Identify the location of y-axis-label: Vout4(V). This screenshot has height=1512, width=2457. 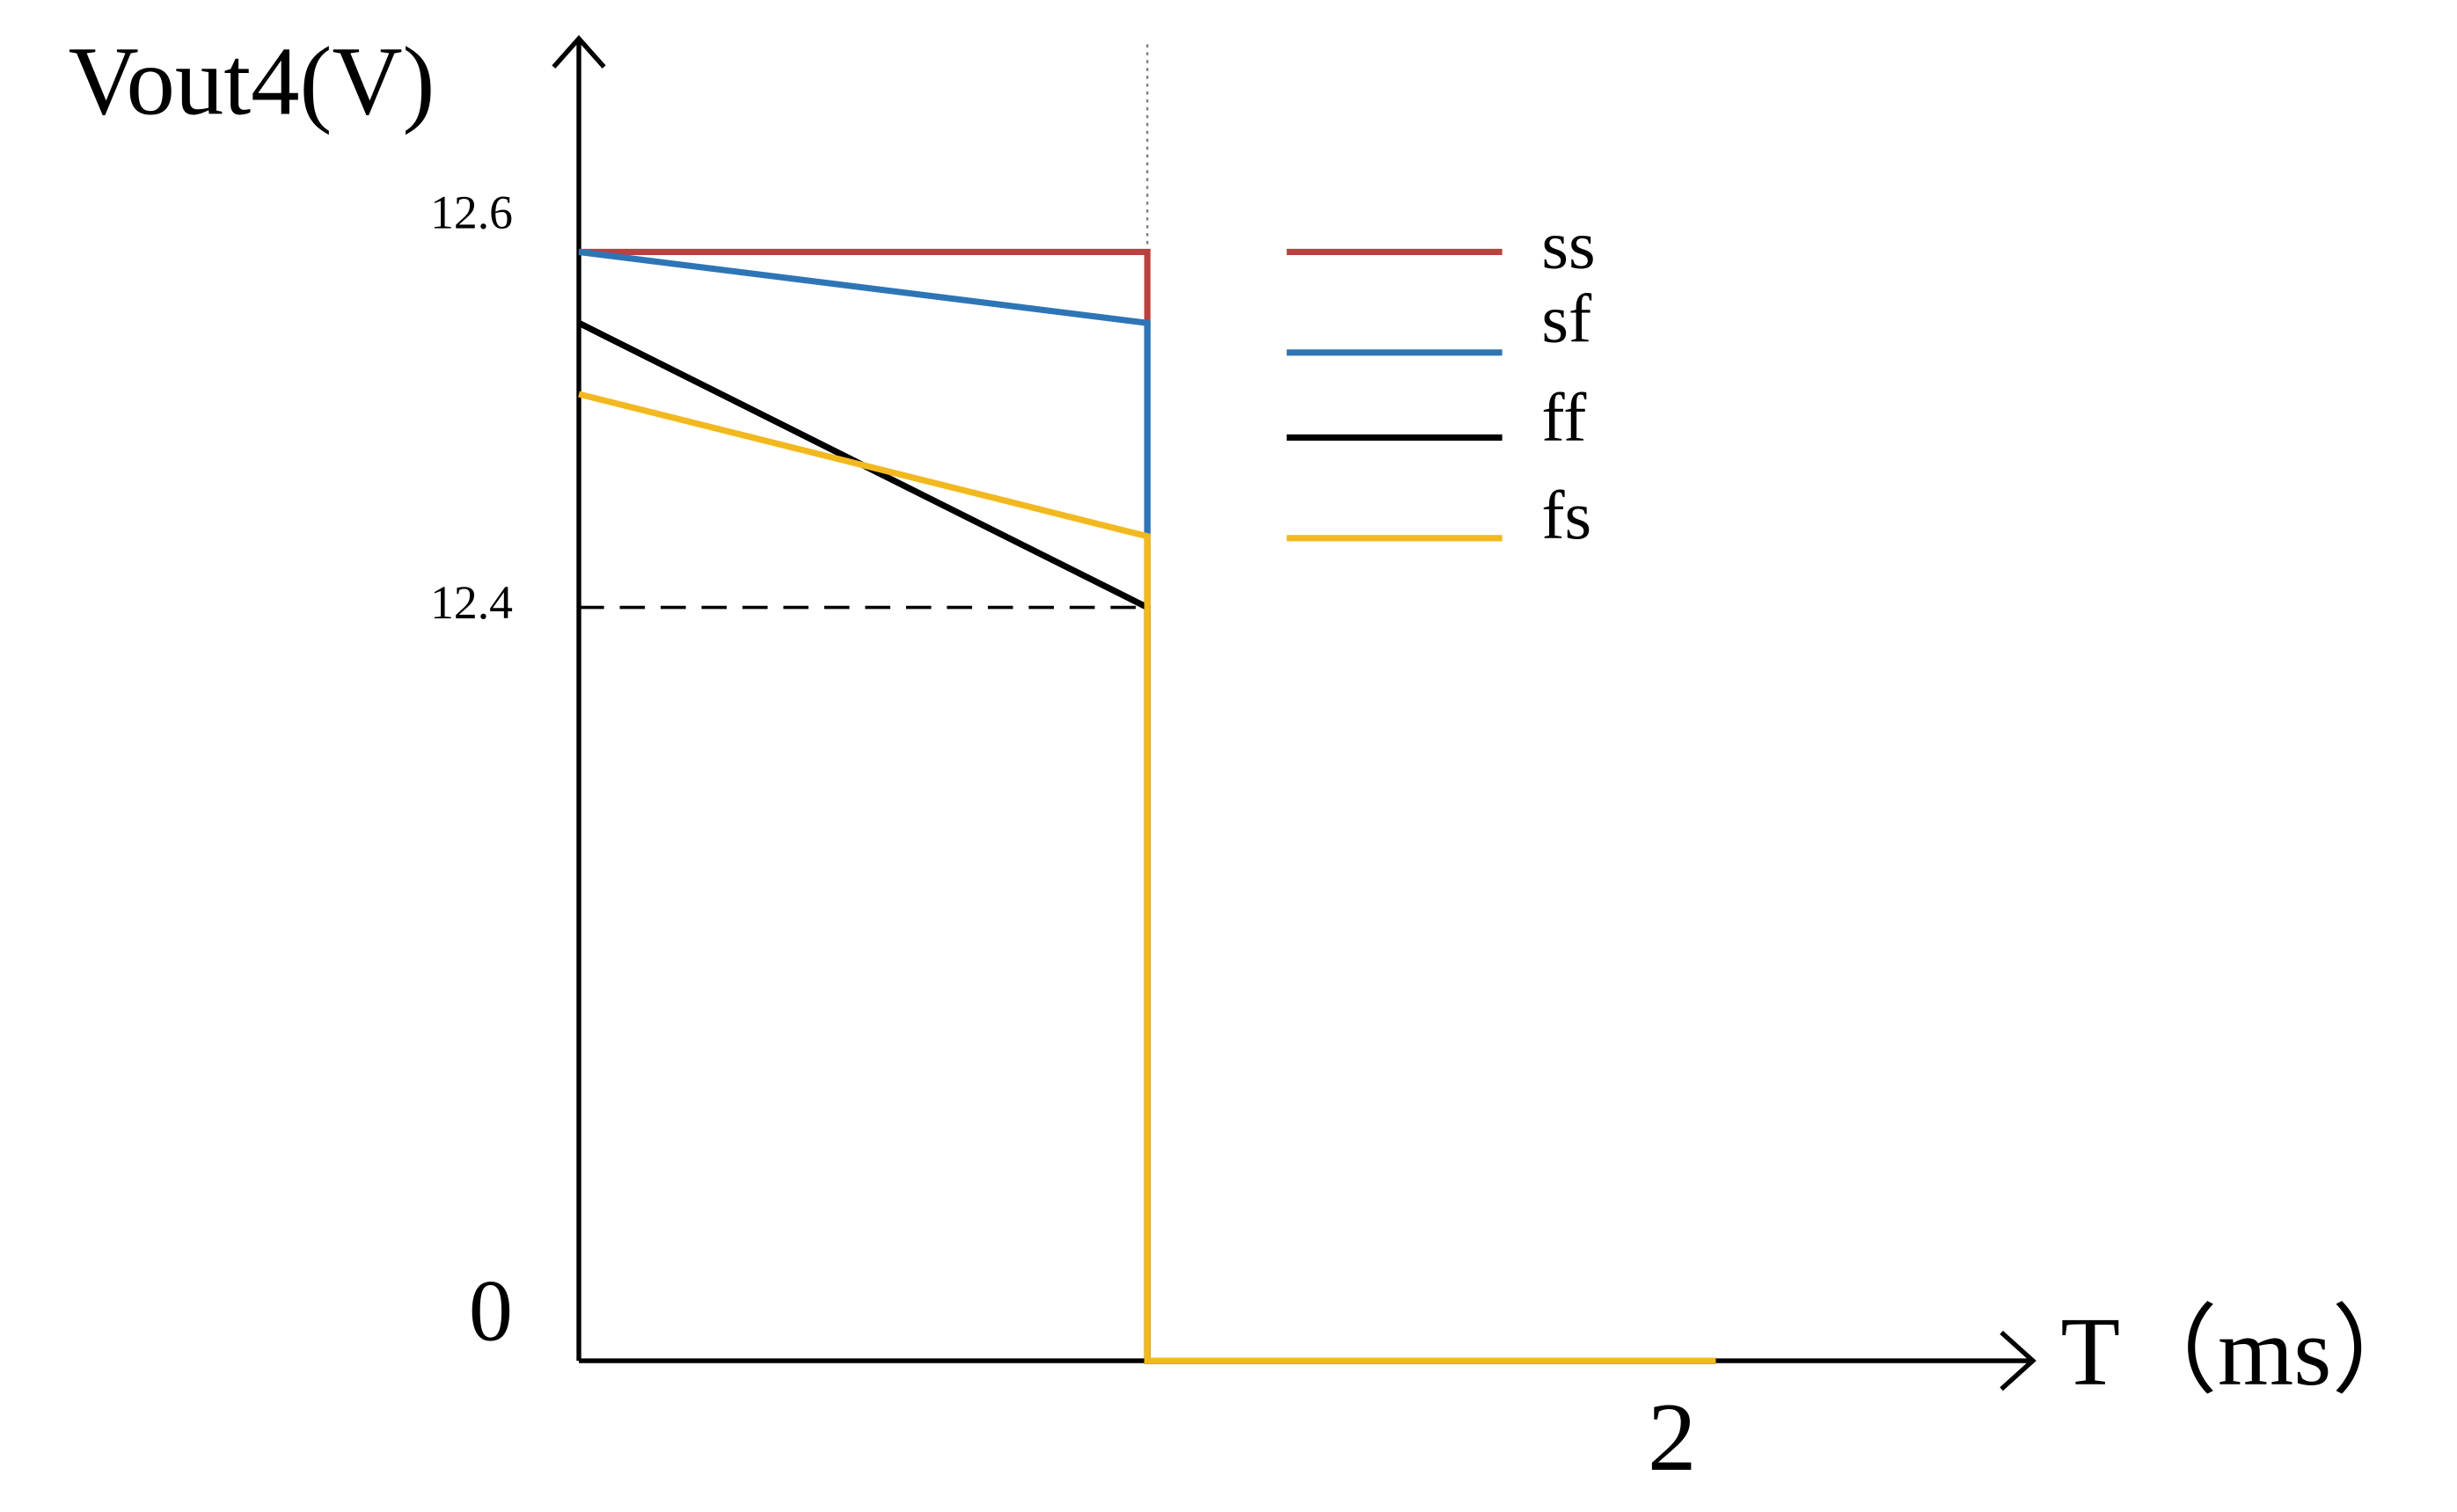
(252, 80).